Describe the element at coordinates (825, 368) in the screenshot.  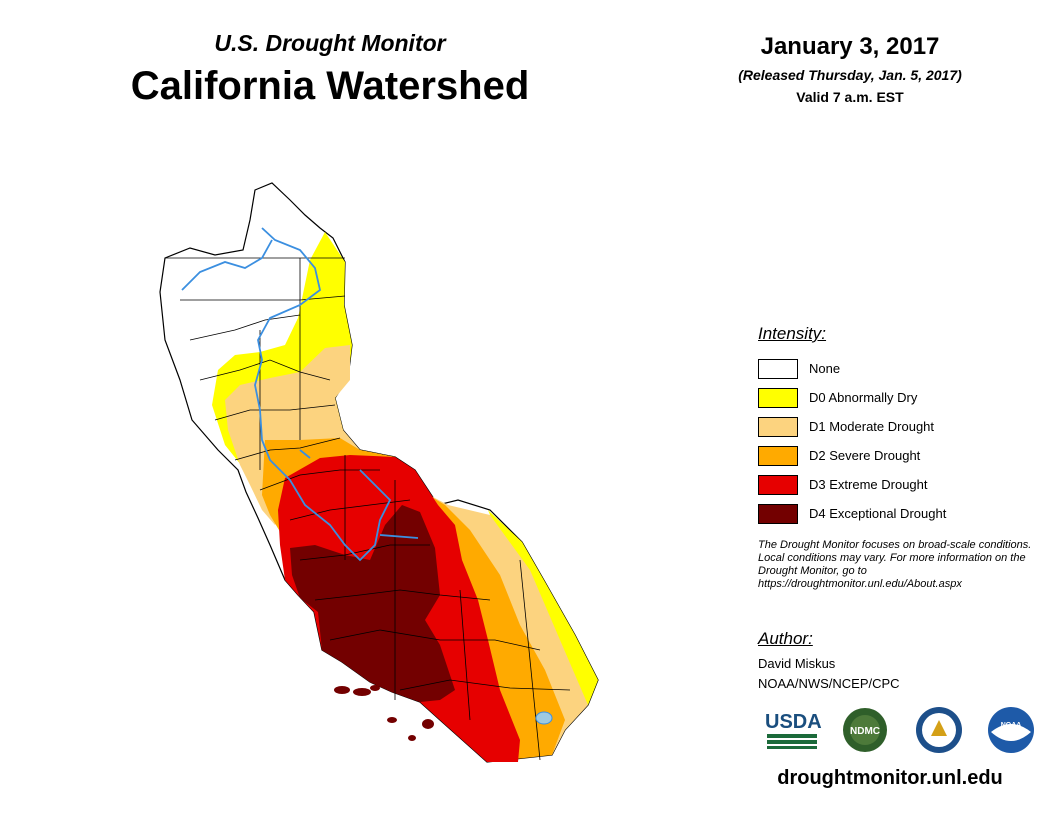
I see `legend-label: None` at that location.